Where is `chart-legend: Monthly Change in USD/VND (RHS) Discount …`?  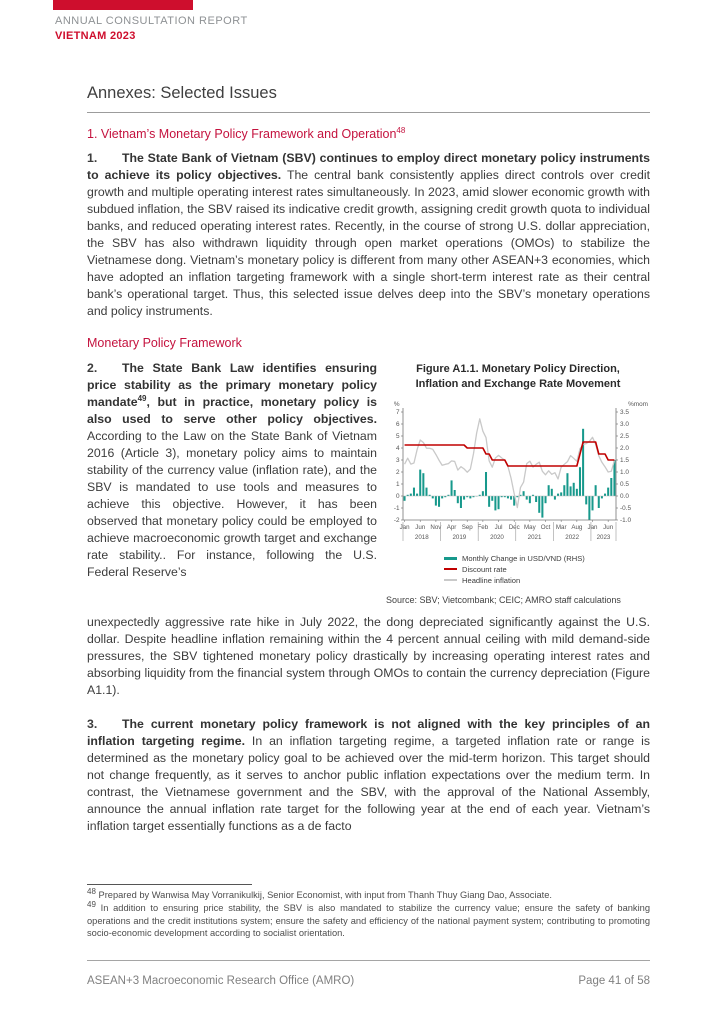
chart-legend: Monthly Change in USD/VND (RHS) Discount … is located at coordinates (547, 569).